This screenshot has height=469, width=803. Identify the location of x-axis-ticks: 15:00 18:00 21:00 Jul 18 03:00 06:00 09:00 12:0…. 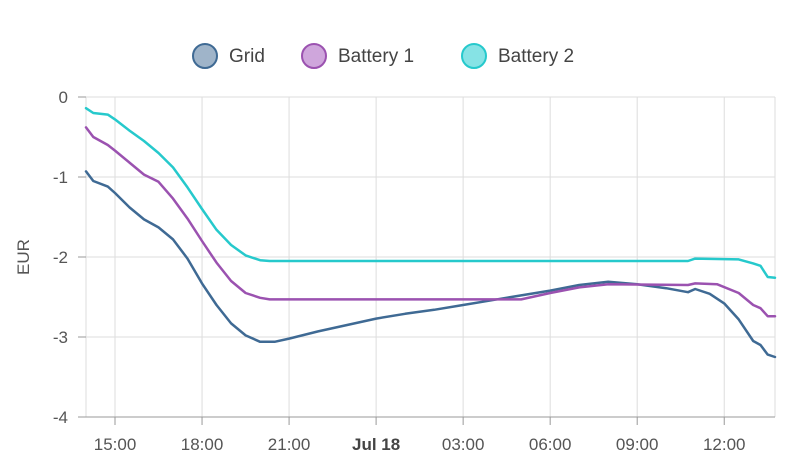
(420, 435).